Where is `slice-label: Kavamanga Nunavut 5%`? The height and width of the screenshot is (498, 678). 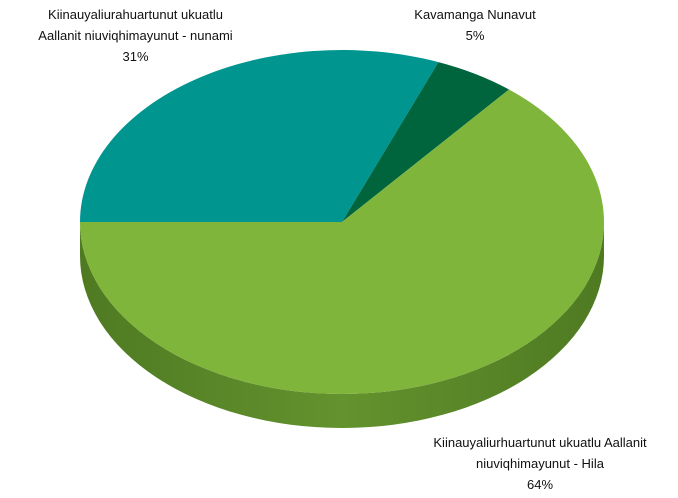 slice-label: Kavamanga Nunavut 5% is located at coordinates (475, 25).